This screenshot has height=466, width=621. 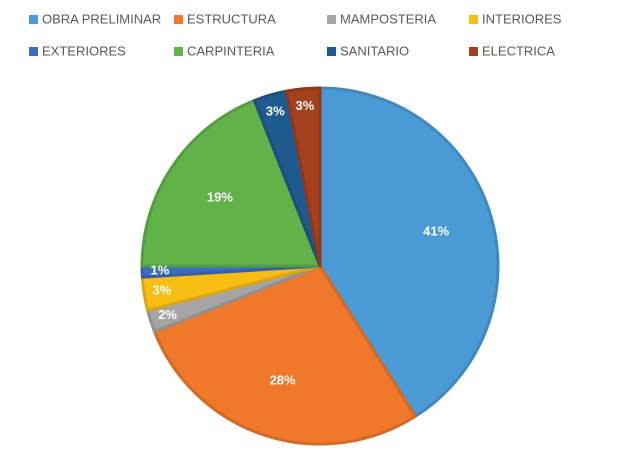 I want to click on legend-item-sanitario: SANITARIO, so click(x=368, y=50).